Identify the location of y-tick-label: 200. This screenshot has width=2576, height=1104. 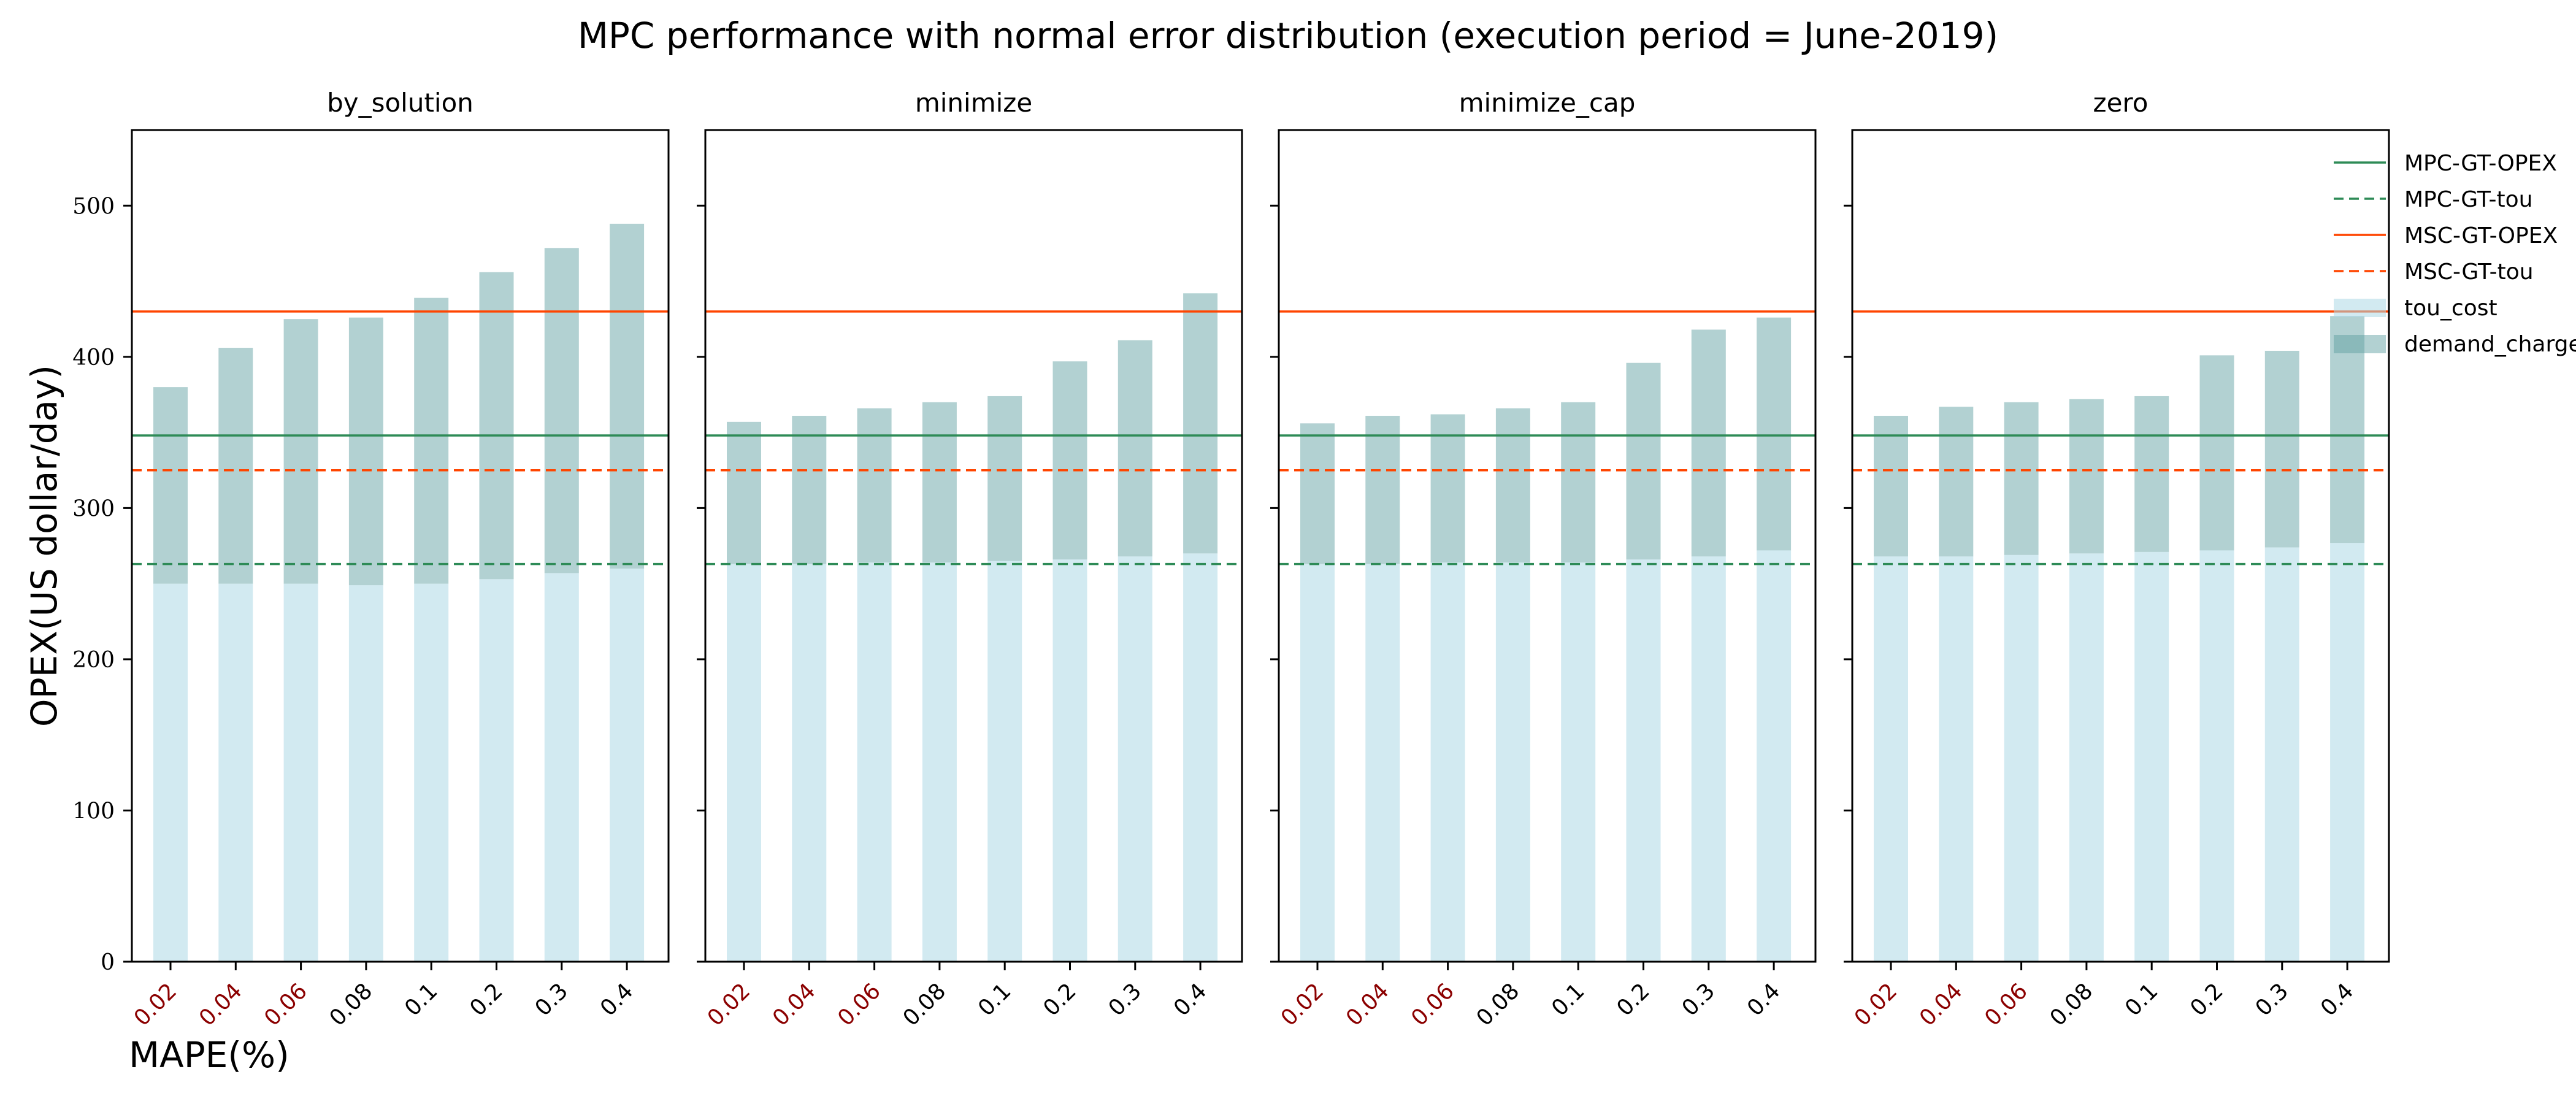
(93, 660).